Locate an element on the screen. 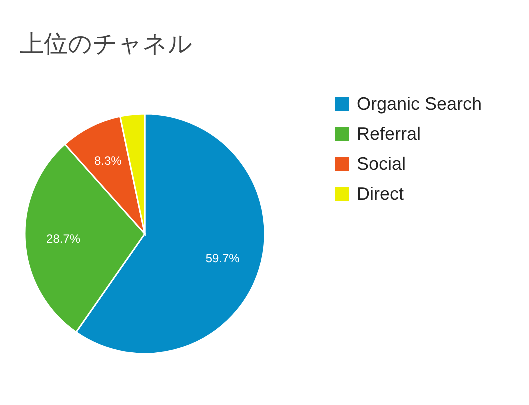 The height and width of the screenshot is (405, 529). legend-label: Direct is located at coordinates (380, 194).